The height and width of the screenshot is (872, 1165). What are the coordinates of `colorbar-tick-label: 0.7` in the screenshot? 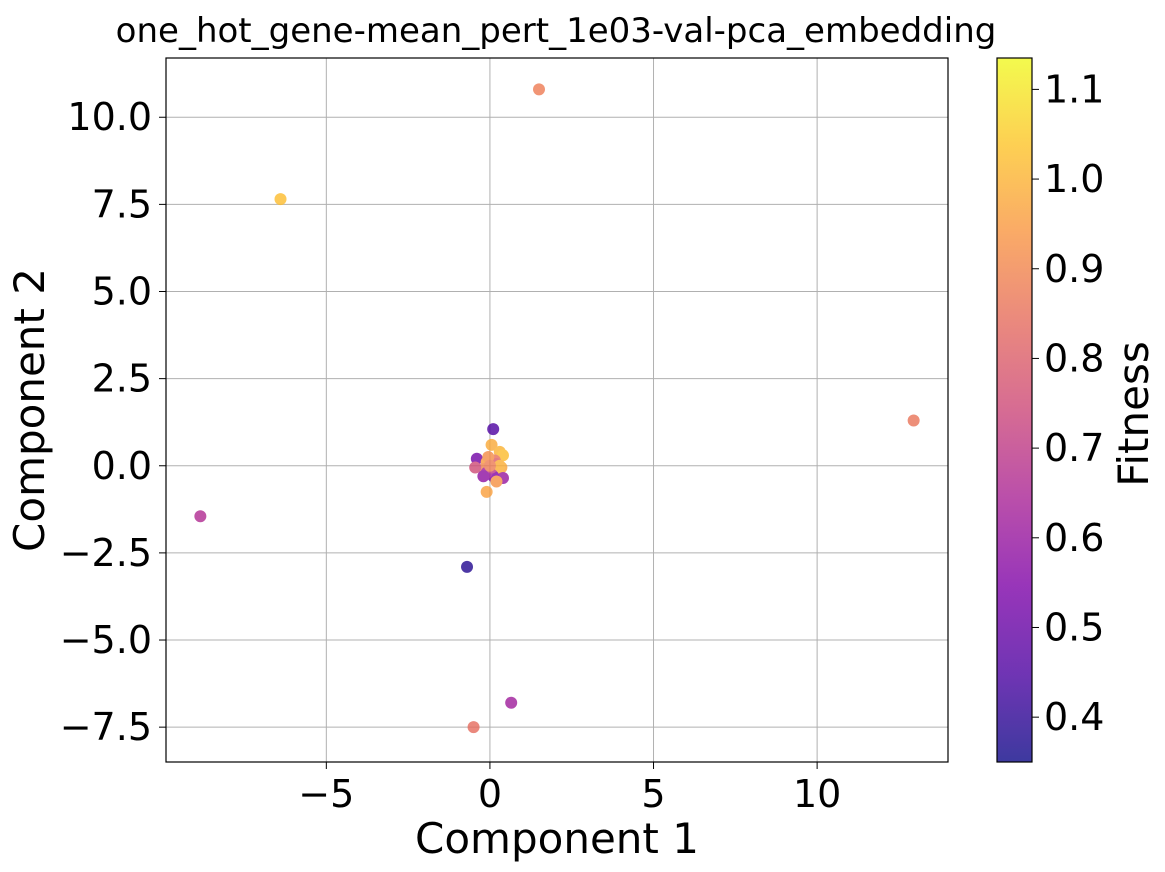 It's located at (1074, 448).